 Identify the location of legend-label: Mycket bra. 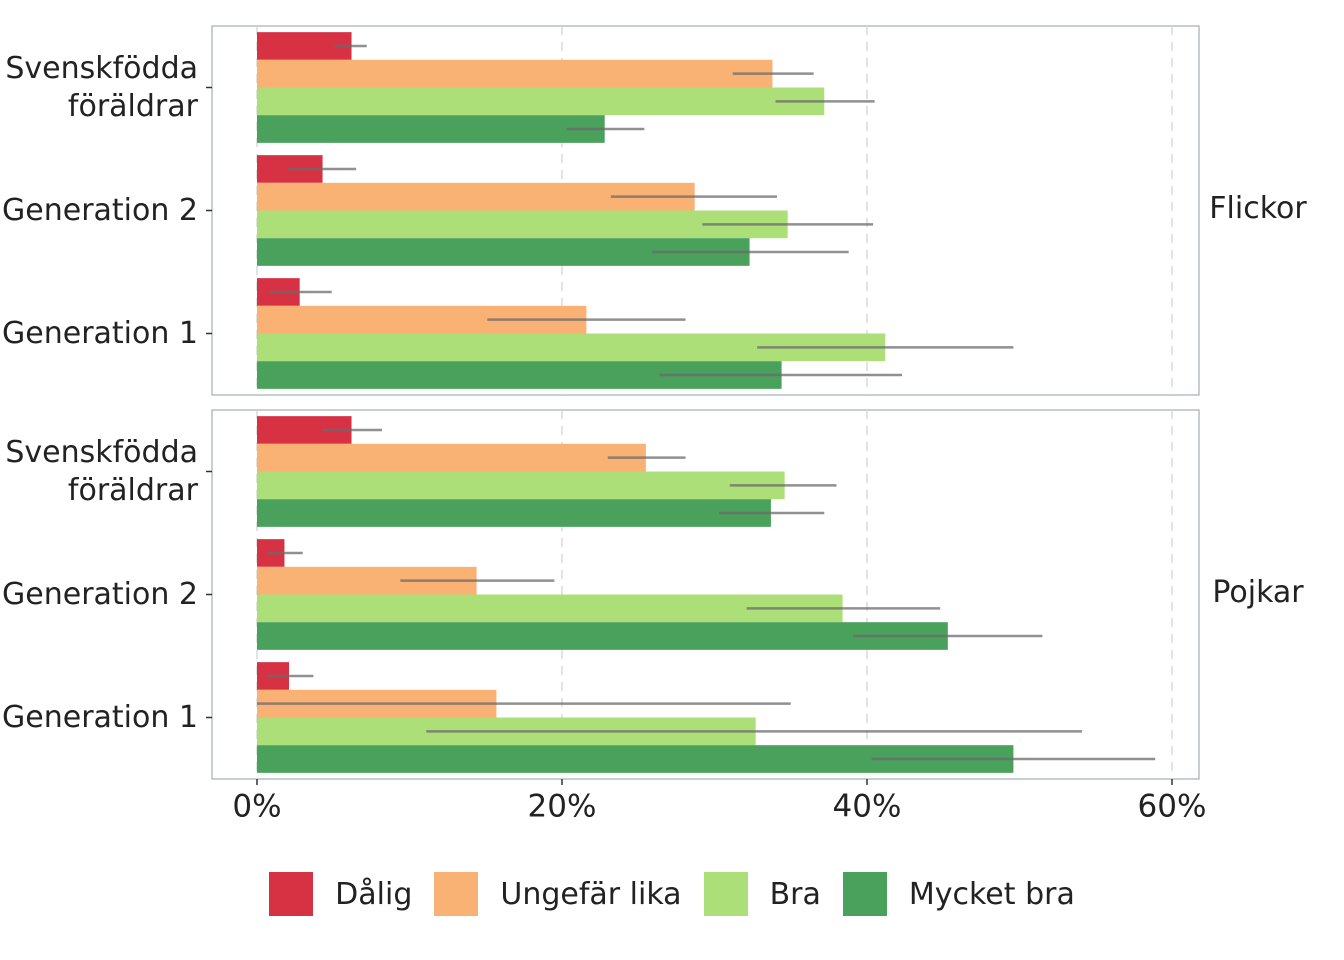
(991, 894).